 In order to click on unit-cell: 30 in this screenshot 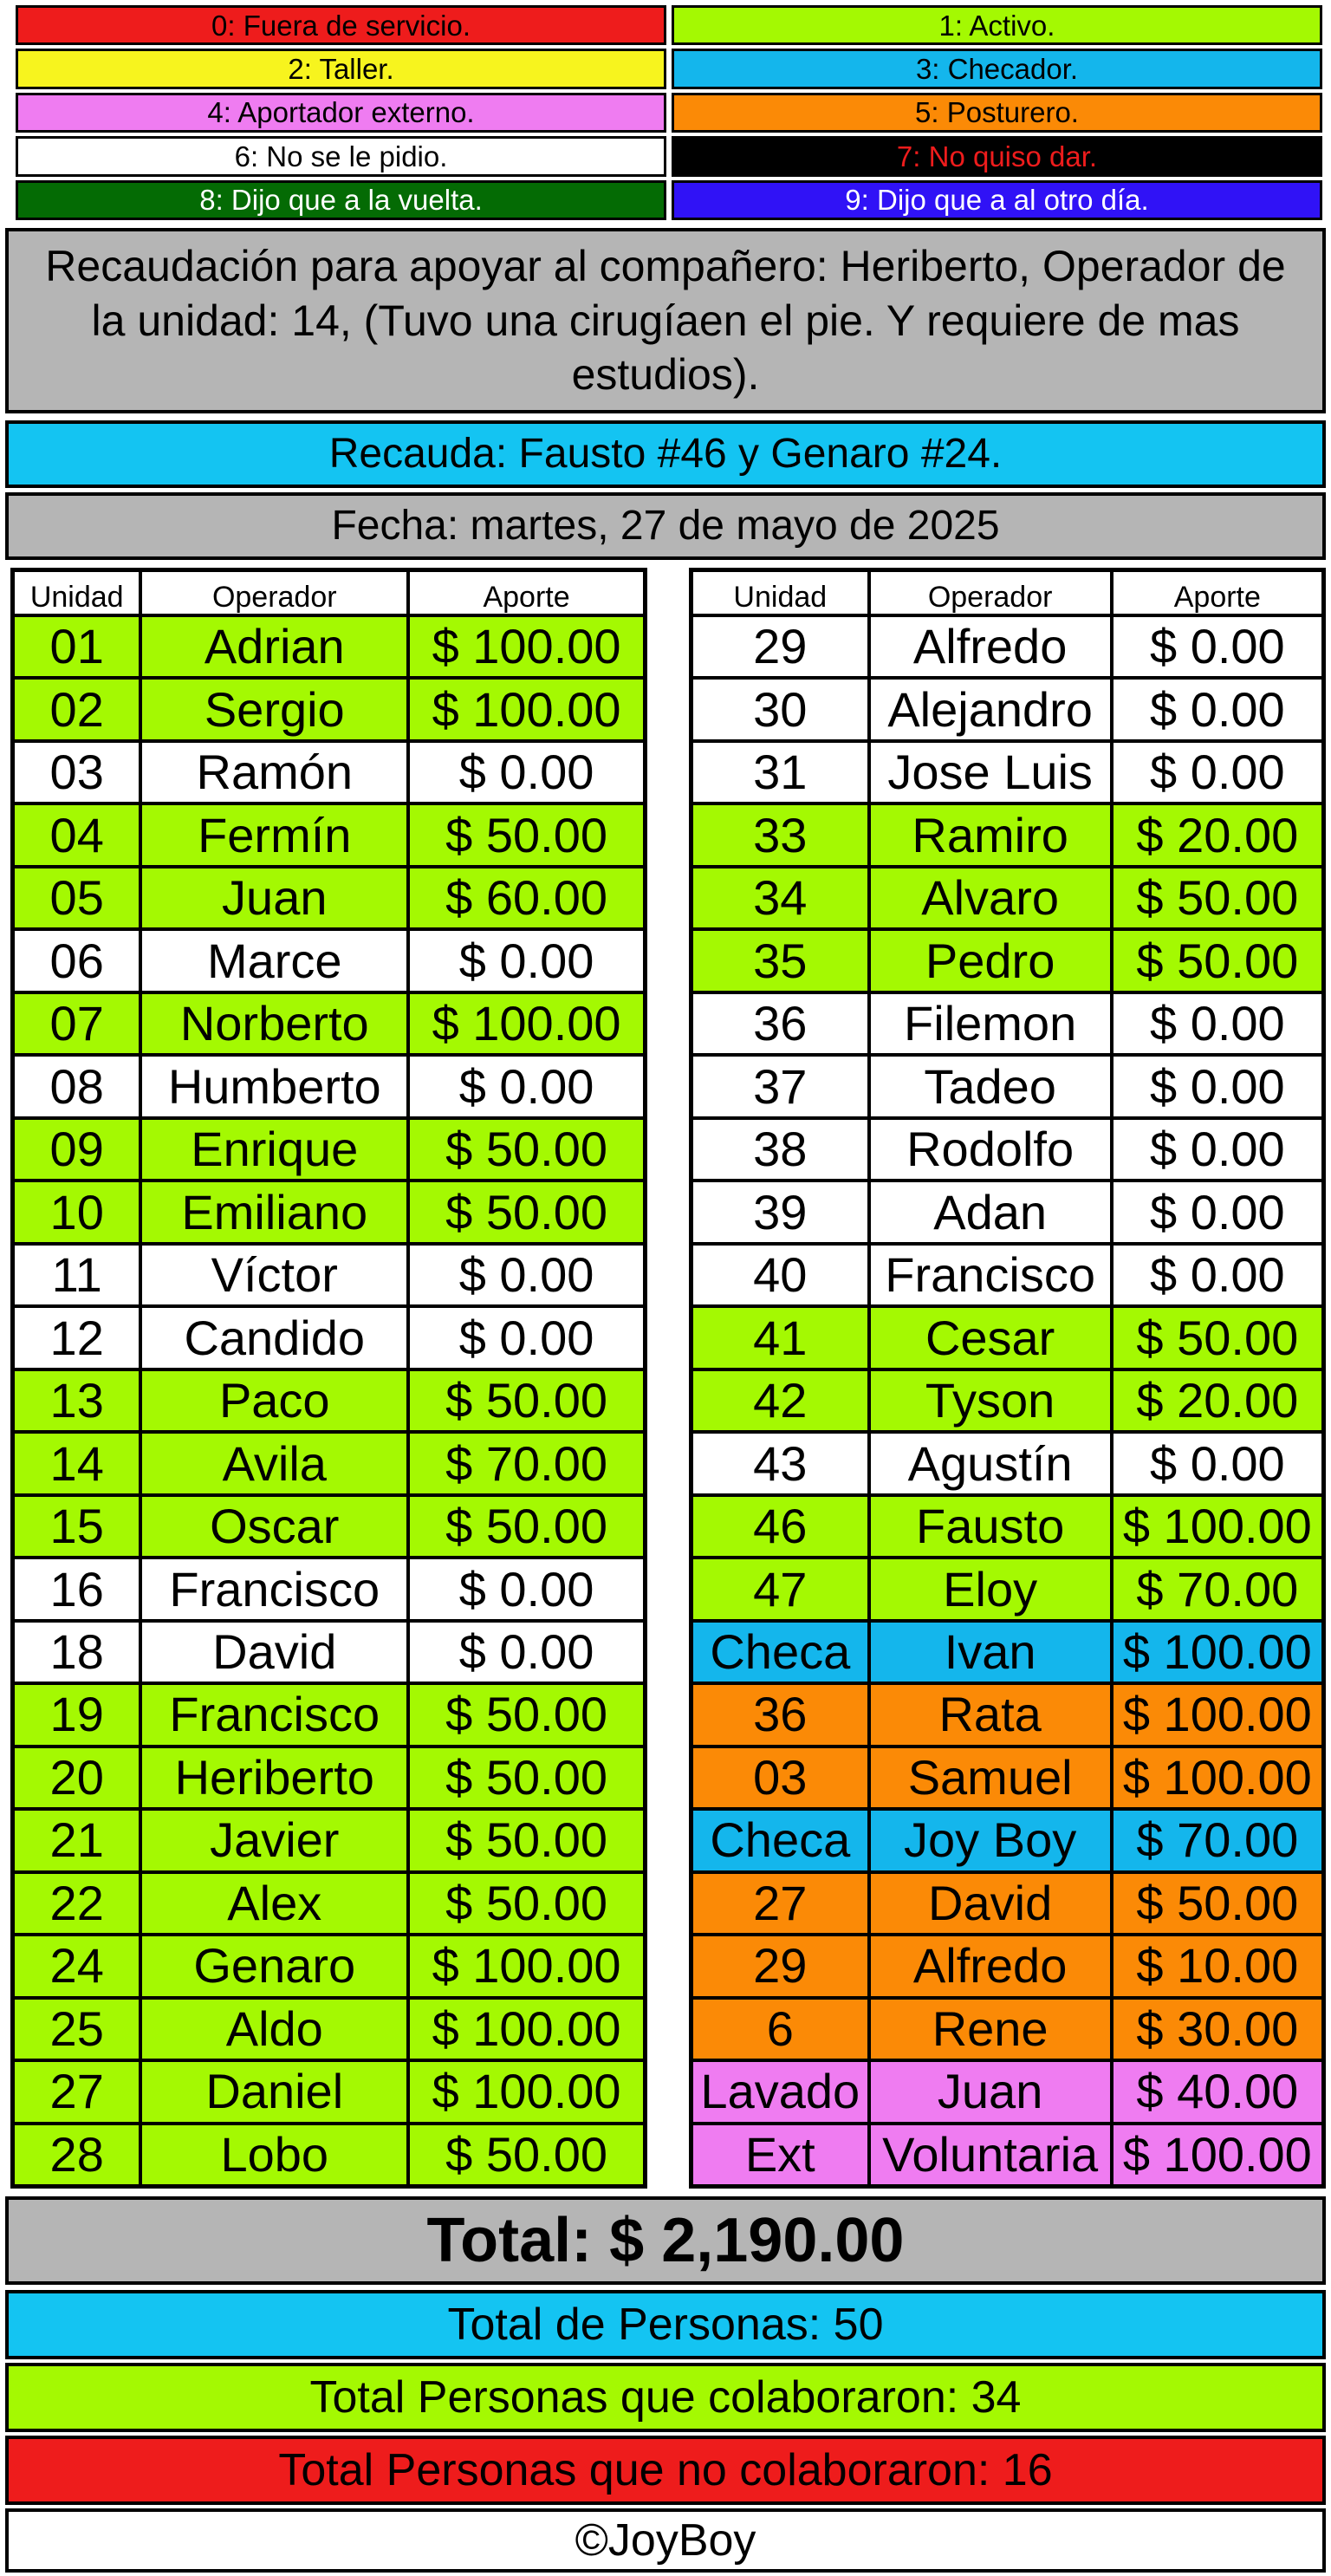, I will do `click(782, 709)`.